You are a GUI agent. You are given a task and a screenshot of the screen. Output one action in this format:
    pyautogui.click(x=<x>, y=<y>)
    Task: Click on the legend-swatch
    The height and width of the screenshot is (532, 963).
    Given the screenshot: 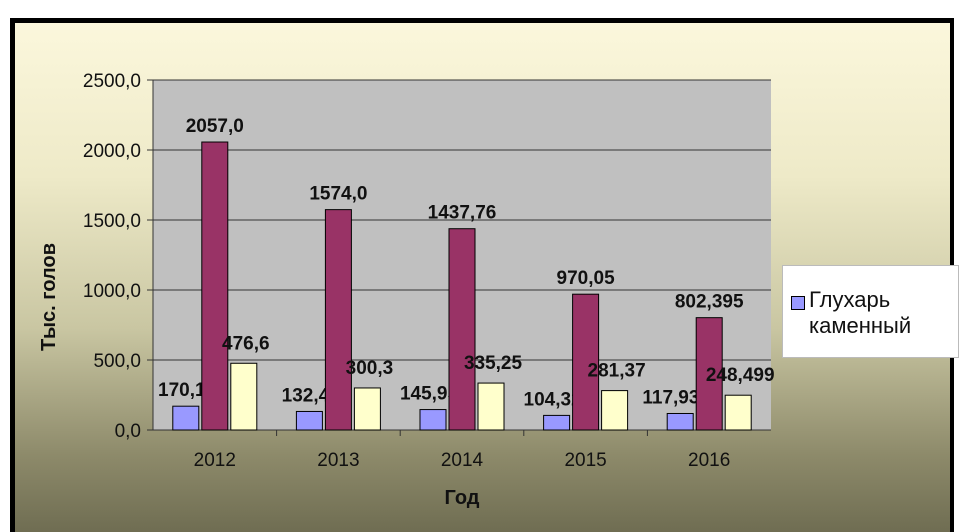 What is the action you would take?
    pyautogui.click(x=798, y=303)
    